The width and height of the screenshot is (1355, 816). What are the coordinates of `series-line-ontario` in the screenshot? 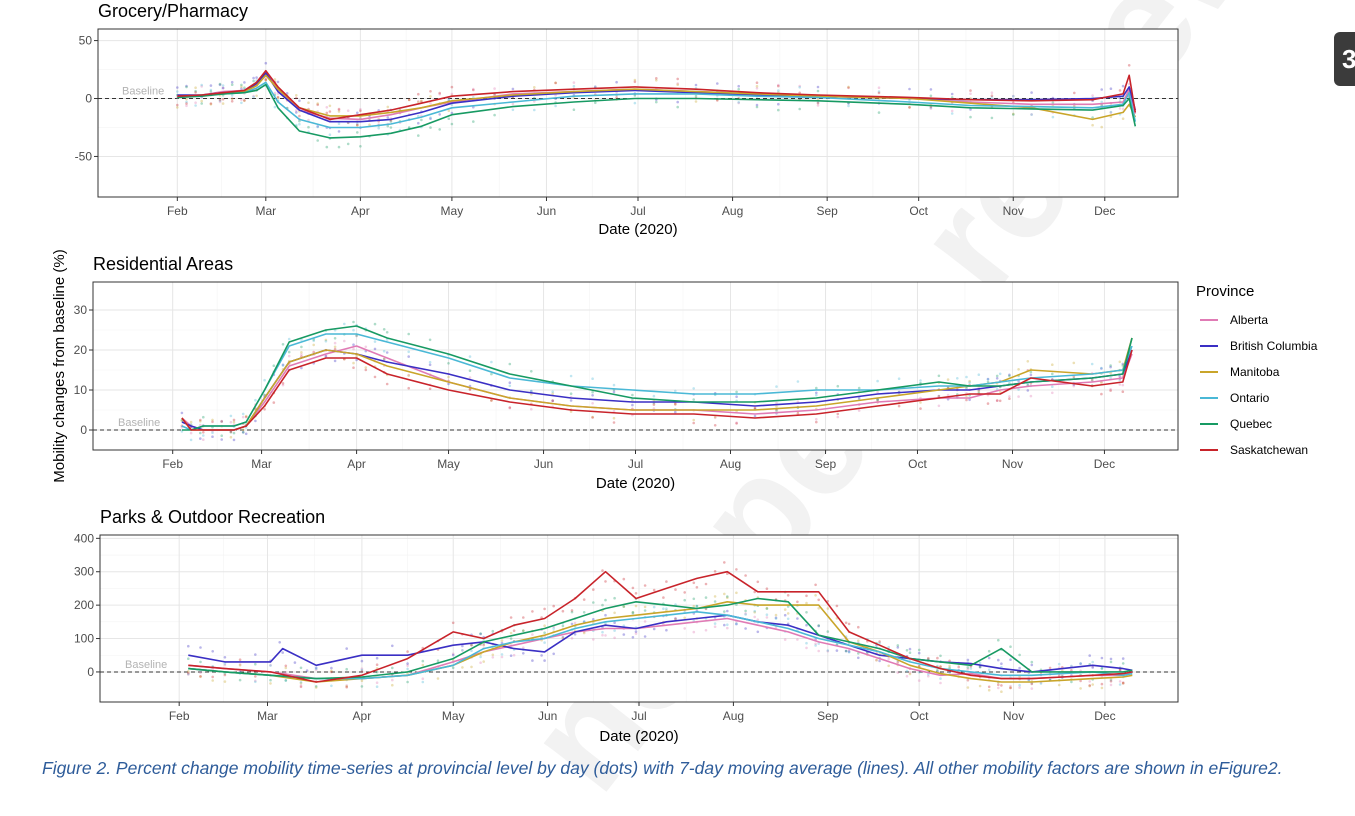 It's located at (660, 645).